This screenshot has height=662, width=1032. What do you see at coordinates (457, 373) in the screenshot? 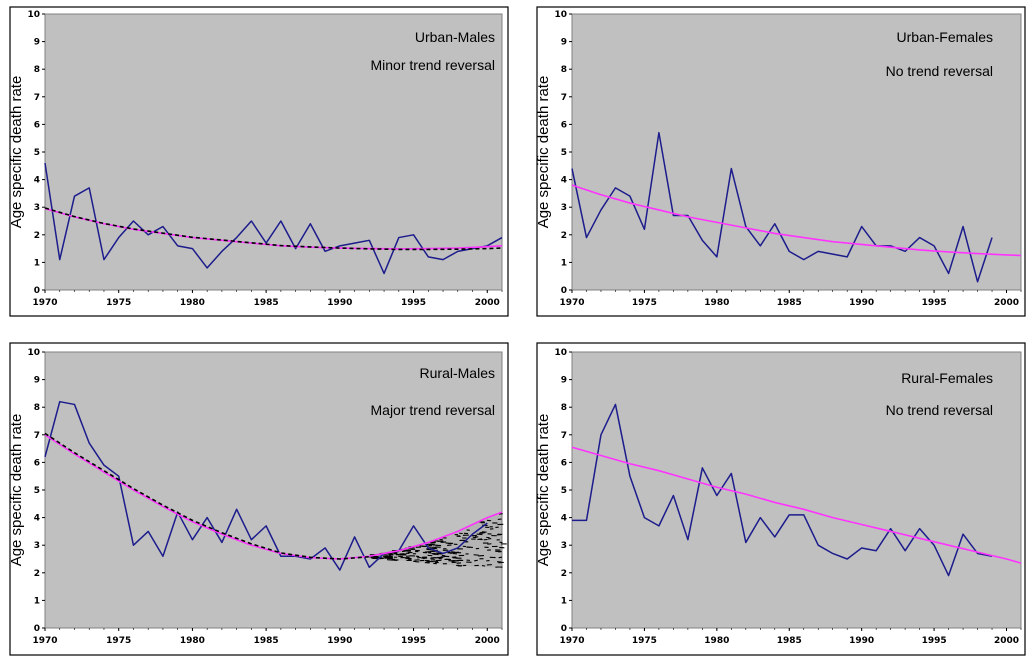
I see `panel-annotation: Rural-Males` at bounding box center [457, 373].